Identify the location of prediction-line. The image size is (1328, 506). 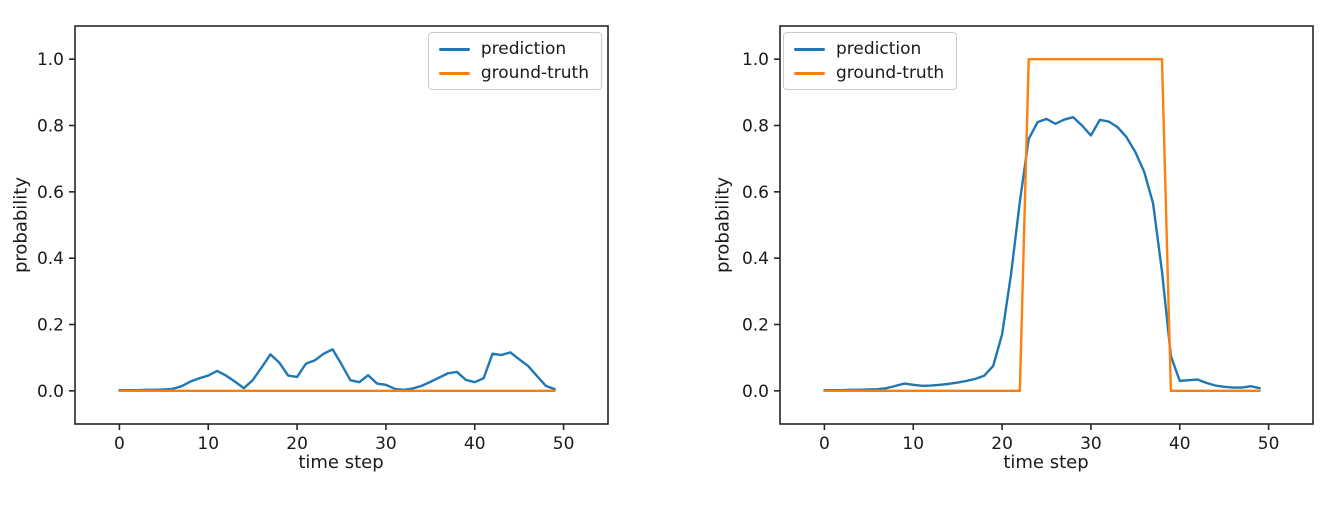
(337, 370).